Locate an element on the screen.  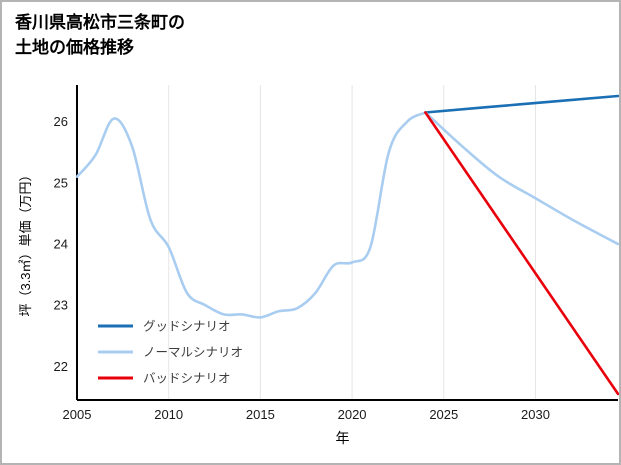
y-tick-label: 23 is located at coordinates (61, 305).